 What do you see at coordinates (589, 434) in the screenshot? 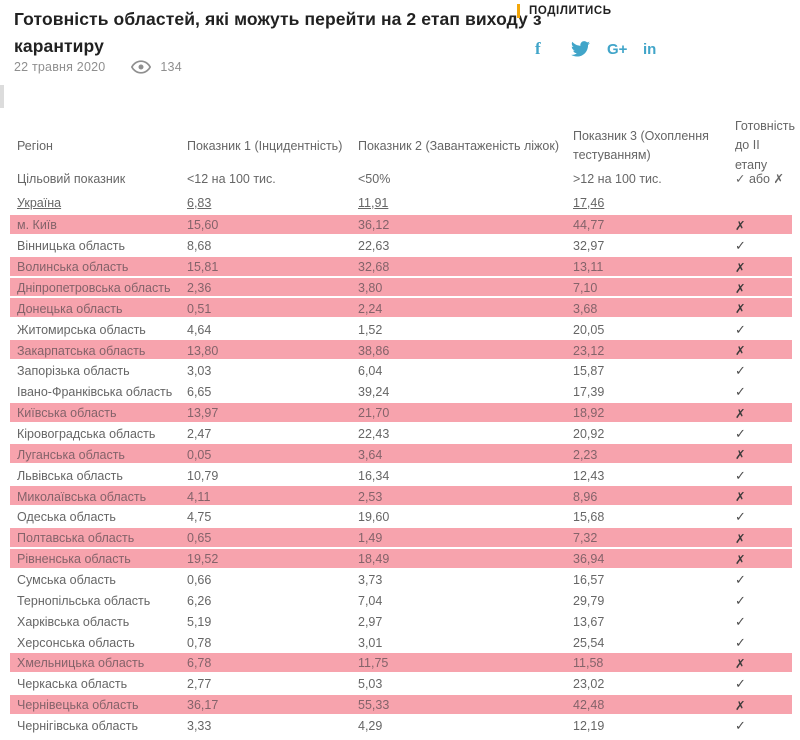
I see `indicator3-cell: 20,92` at bounding box center [589, 434].